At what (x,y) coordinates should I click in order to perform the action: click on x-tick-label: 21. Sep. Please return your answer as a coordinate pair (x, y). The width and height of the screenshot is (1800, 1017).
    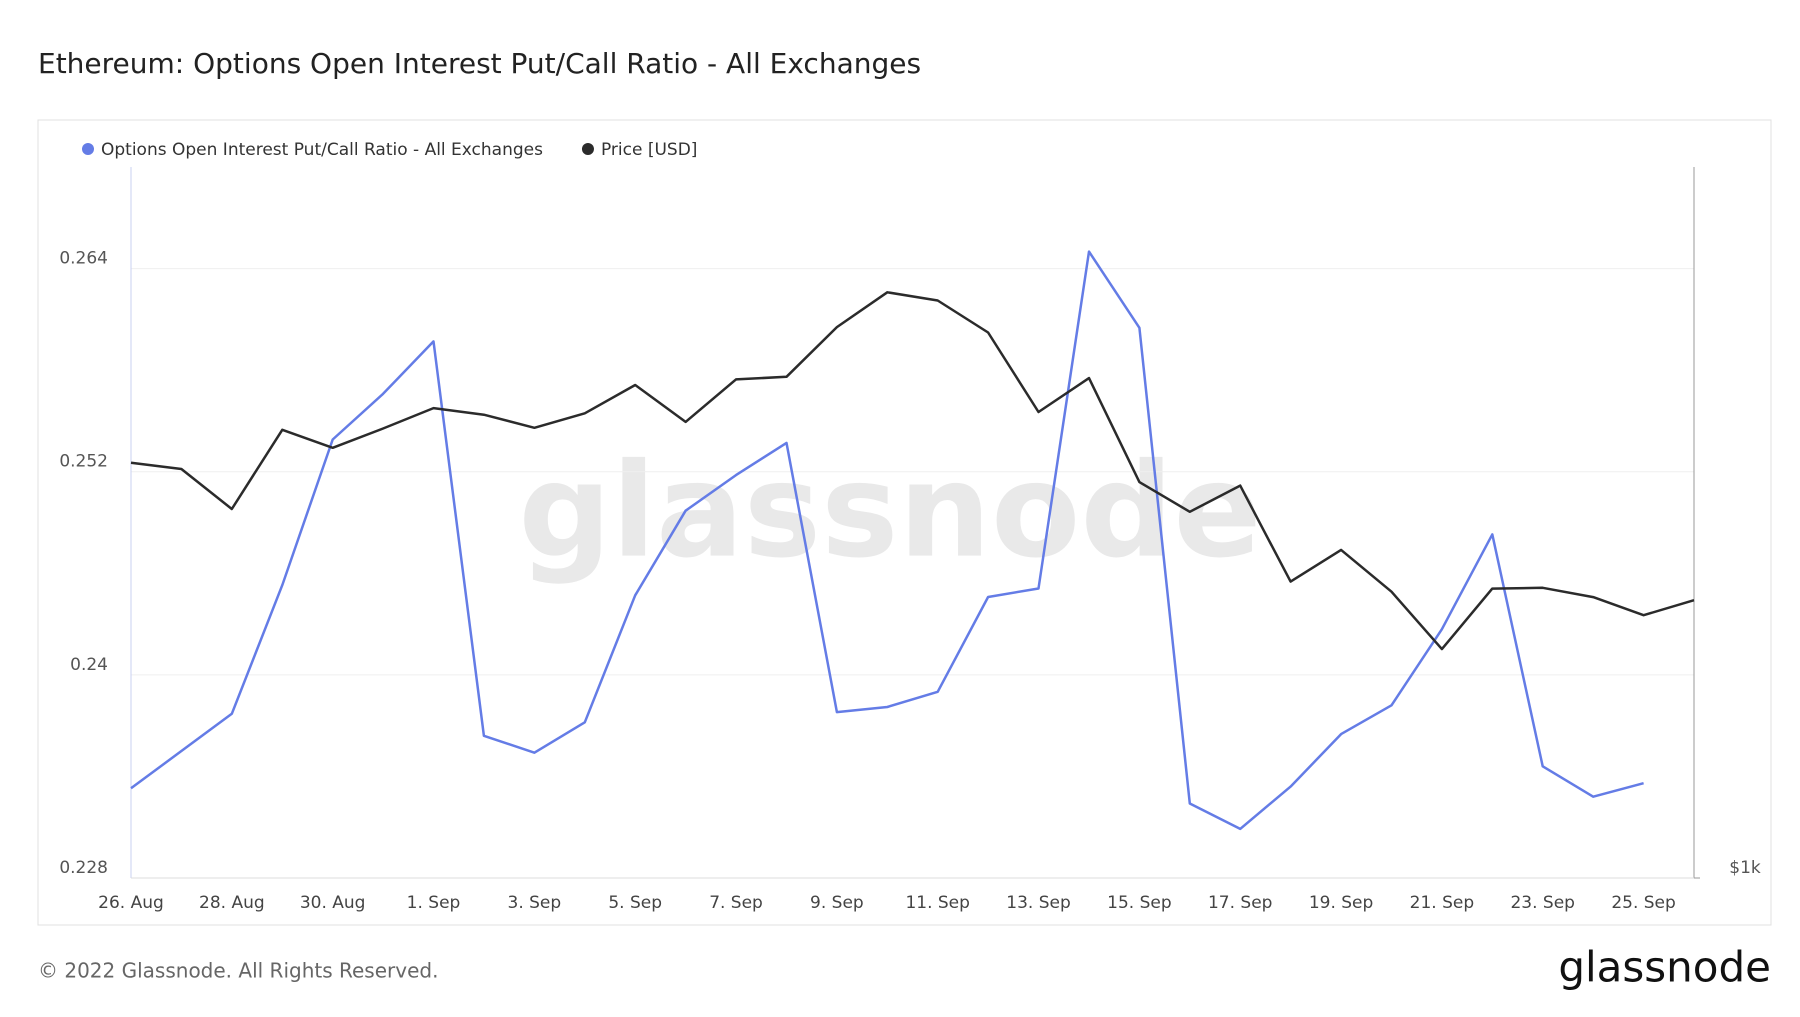
    Looking at the image, I should click on (1442, 903).